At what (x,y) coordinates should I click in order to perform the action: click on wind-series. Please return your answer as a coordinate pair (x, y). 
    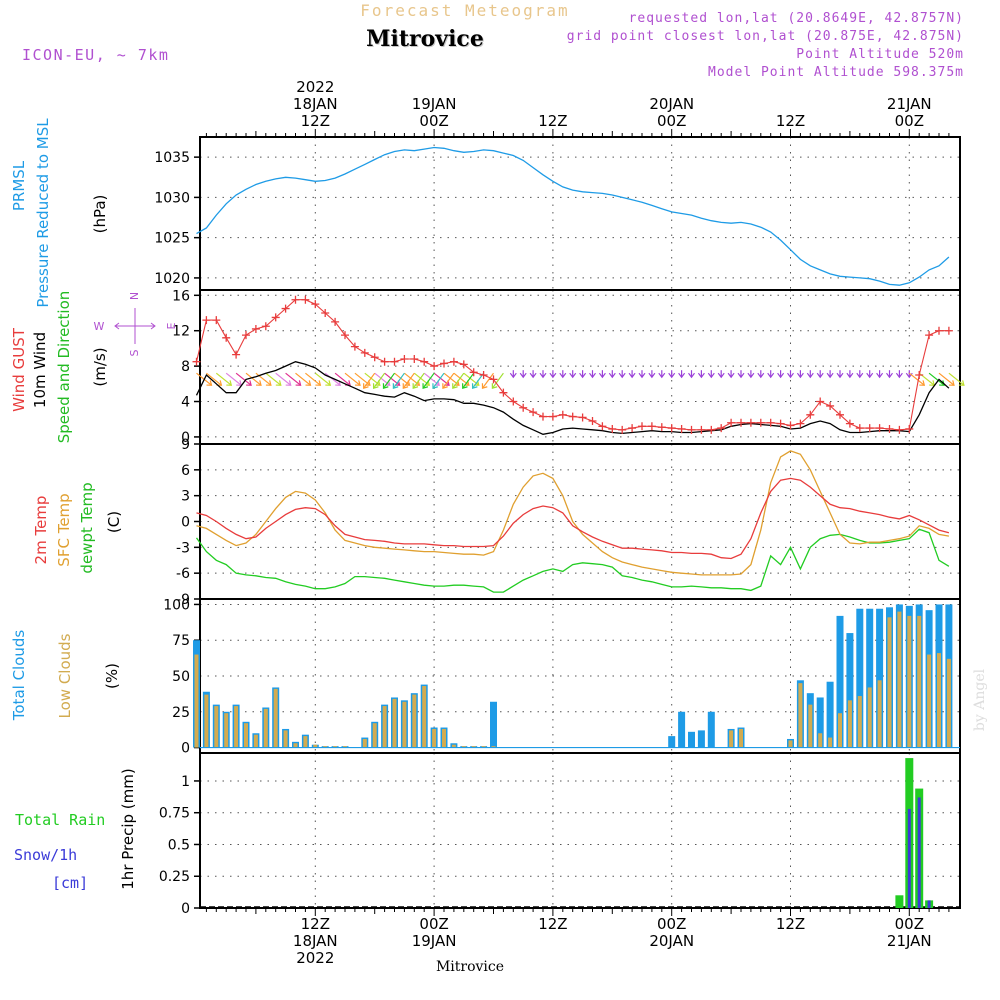
    Looking at the image, I should click on (578, 365).